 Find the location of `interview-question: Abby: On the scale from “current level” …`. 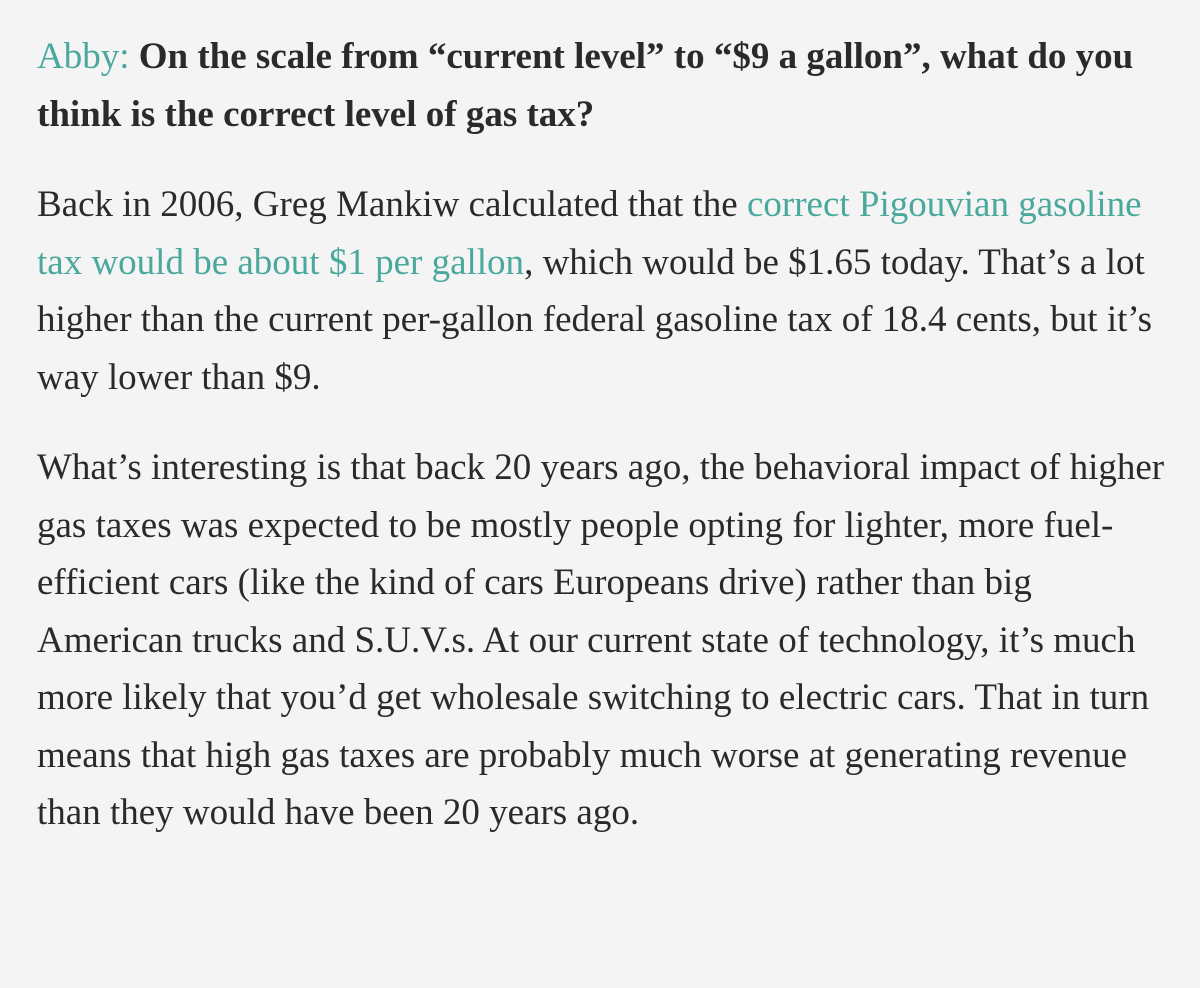

interview-question: Abby: On the scale from “current level” … is located at coordinates (602, 86).